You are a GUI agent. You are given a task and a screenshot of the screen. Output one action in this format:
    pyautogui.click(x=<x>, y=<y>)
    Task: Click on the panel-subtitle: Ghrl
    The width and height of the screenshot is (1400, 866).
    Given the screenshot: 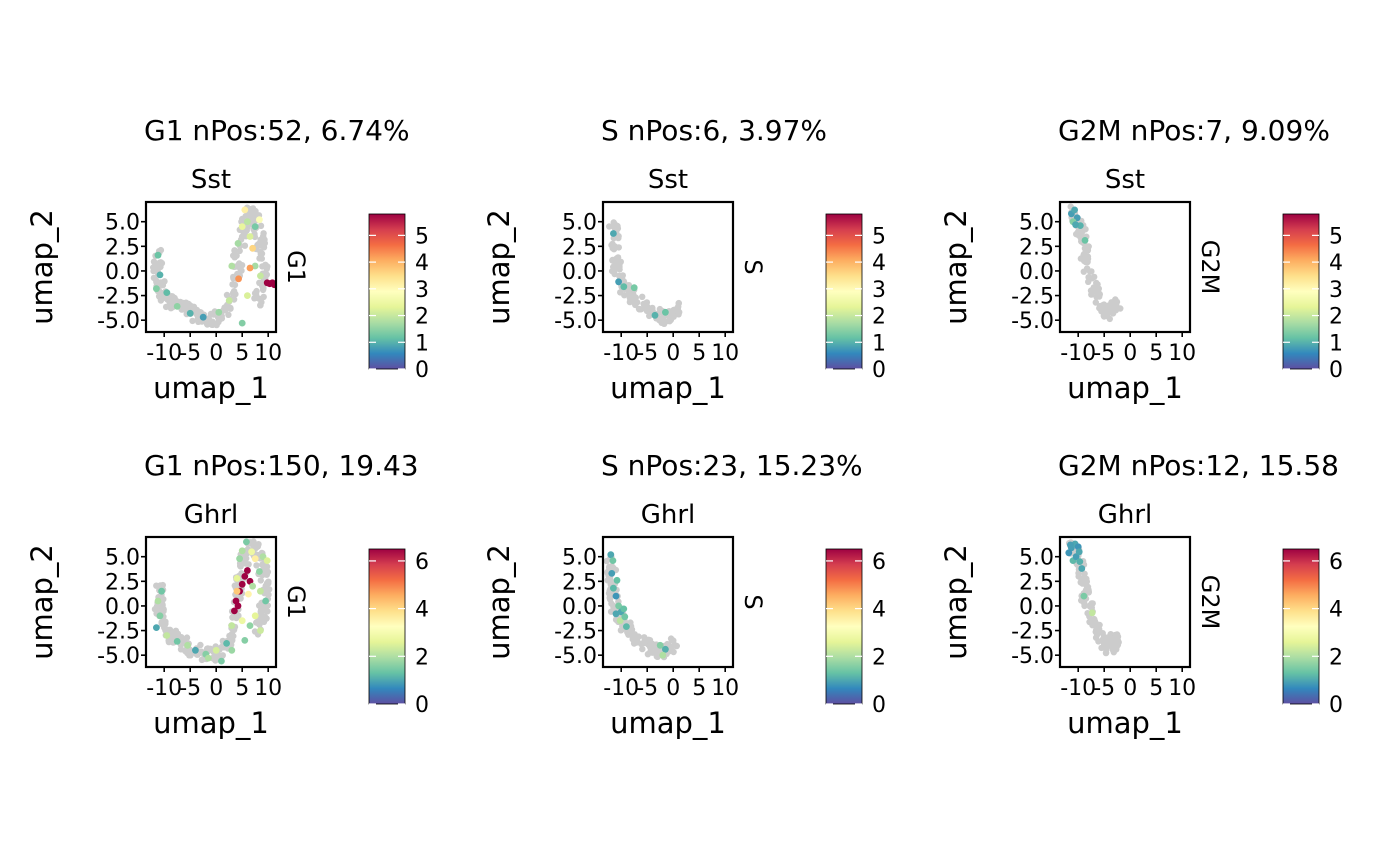 What is the action you would take?
    pyautogui.click(x=1125, y=515)
    